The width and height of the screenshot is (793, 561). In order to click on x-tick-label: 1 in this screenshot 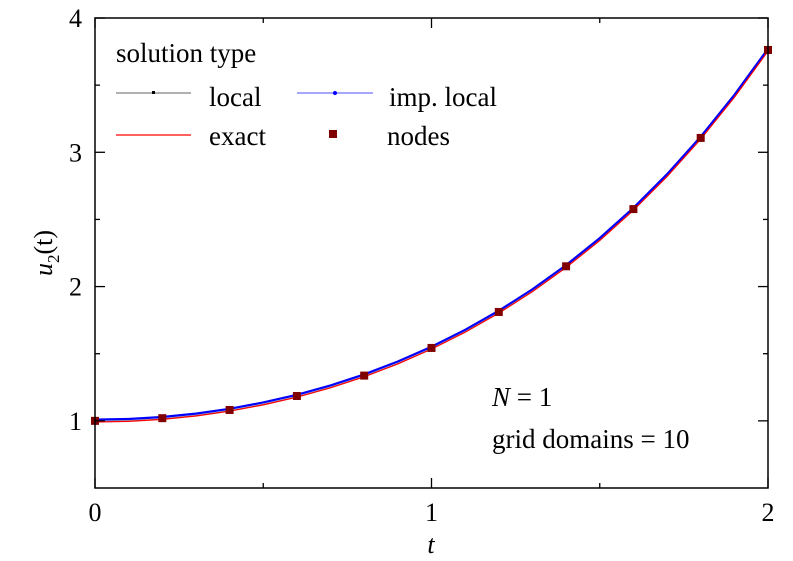, I will do `click(431, 512)`.